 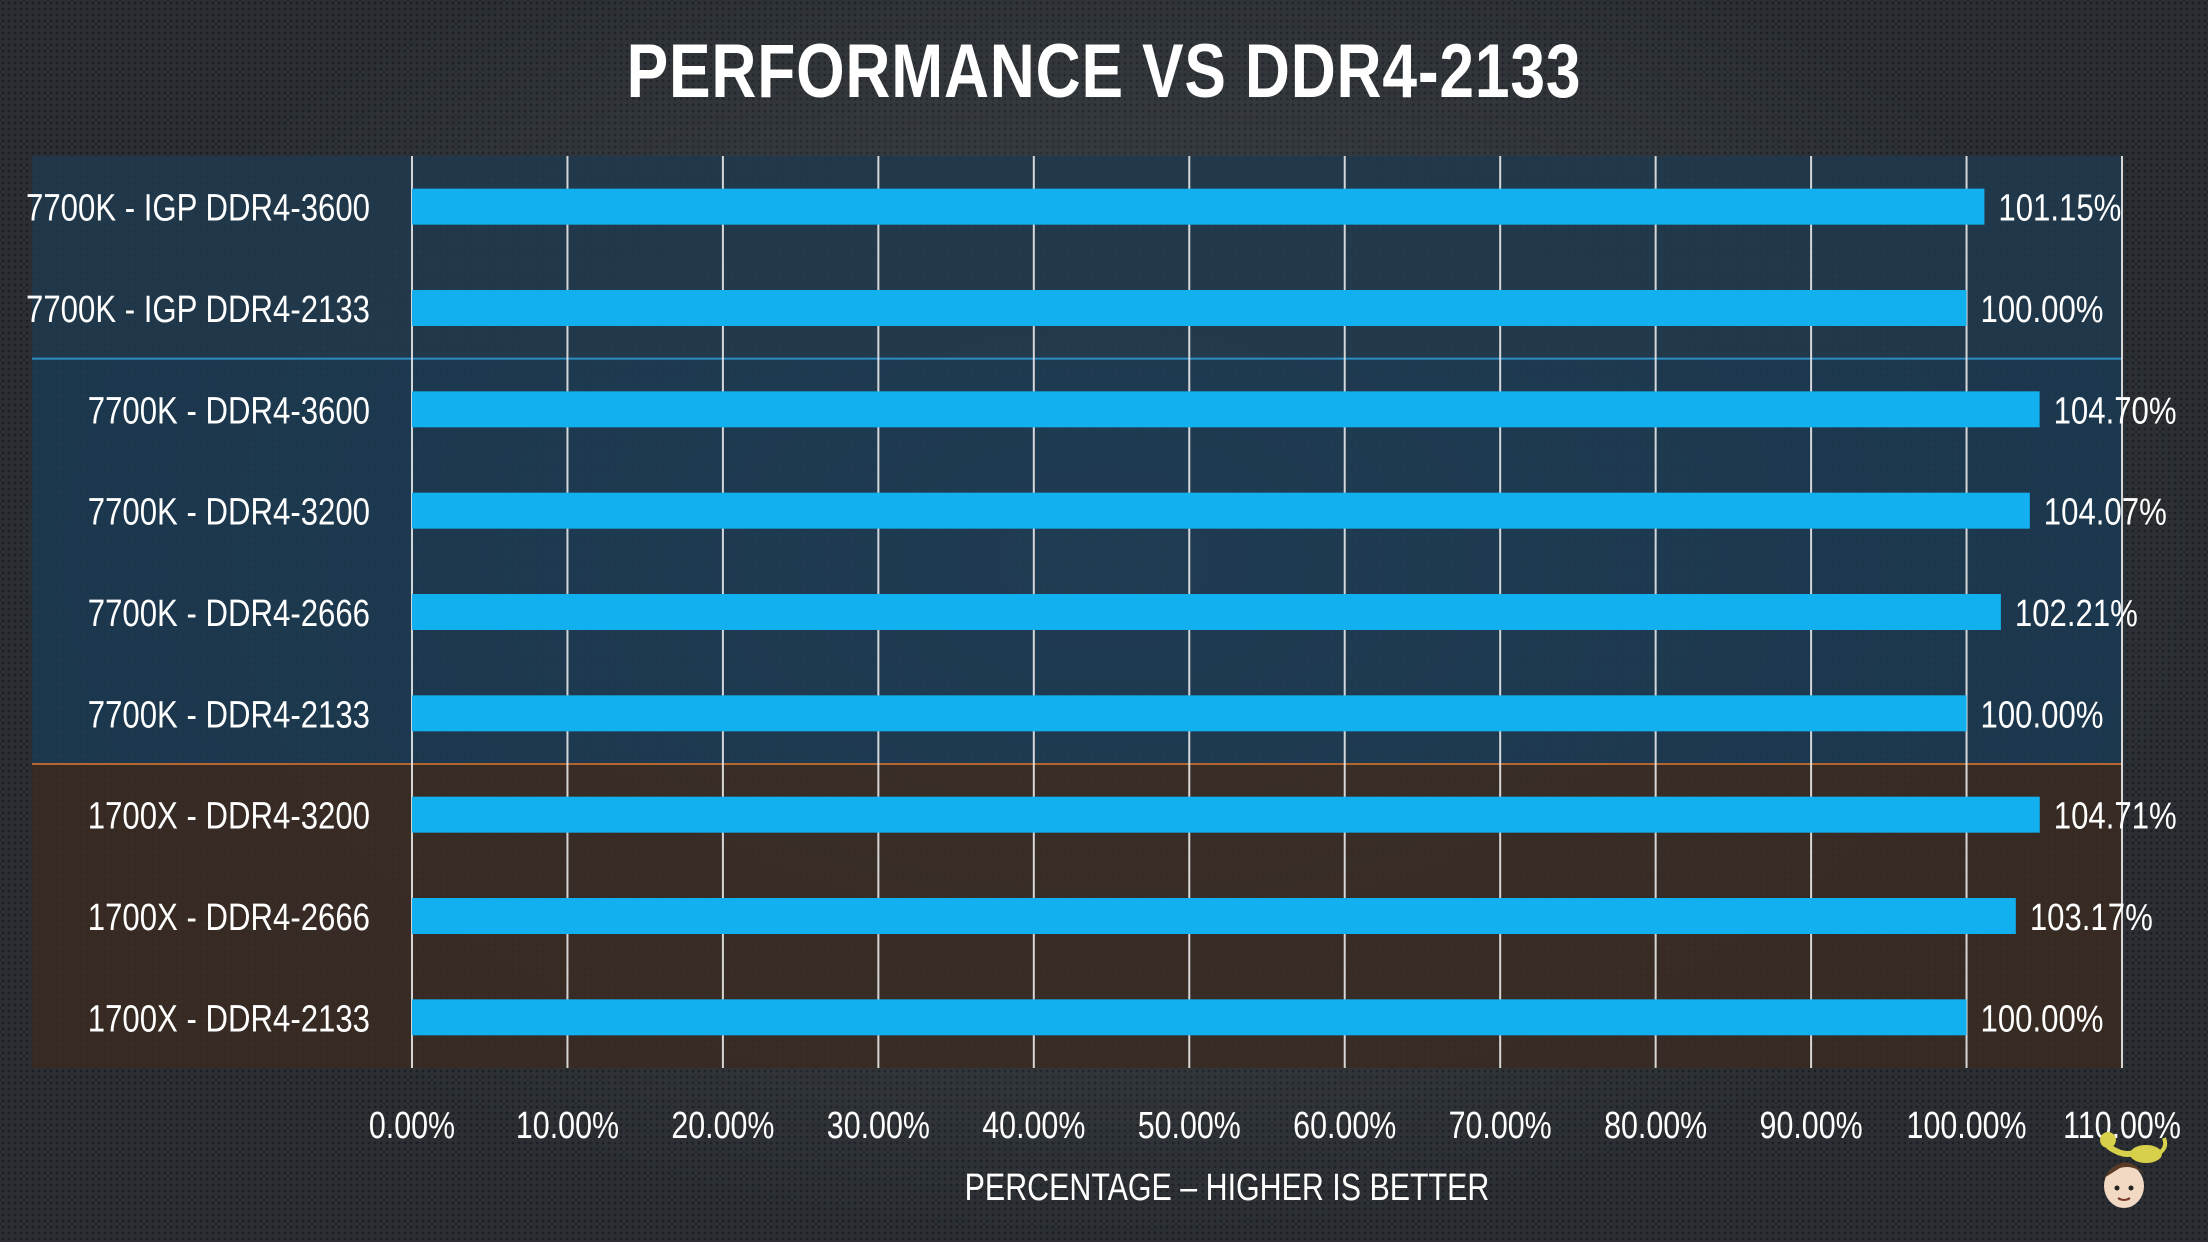 What do you see at coordinates (2076, 614) in the screenshot?
I see `value-label-4: 102.21%` at bounding box center [2076, 614].